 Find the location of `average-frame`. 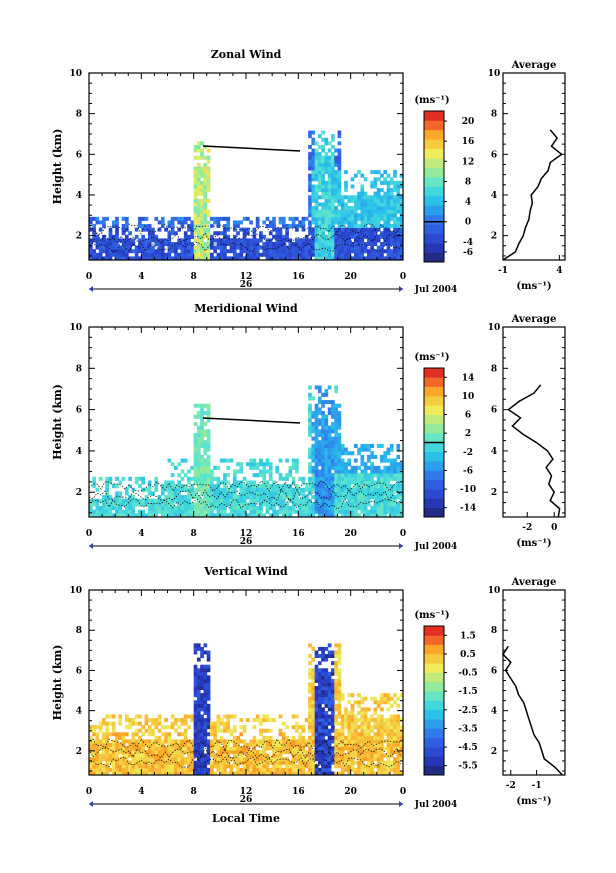

average-frame is located at coordinates (534, 422).